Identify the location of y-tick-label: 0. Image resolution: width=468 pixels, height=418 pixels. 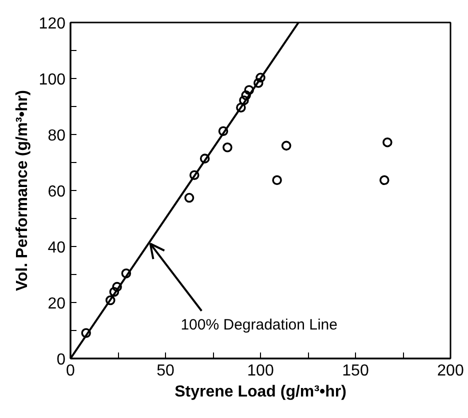
(61, 360).